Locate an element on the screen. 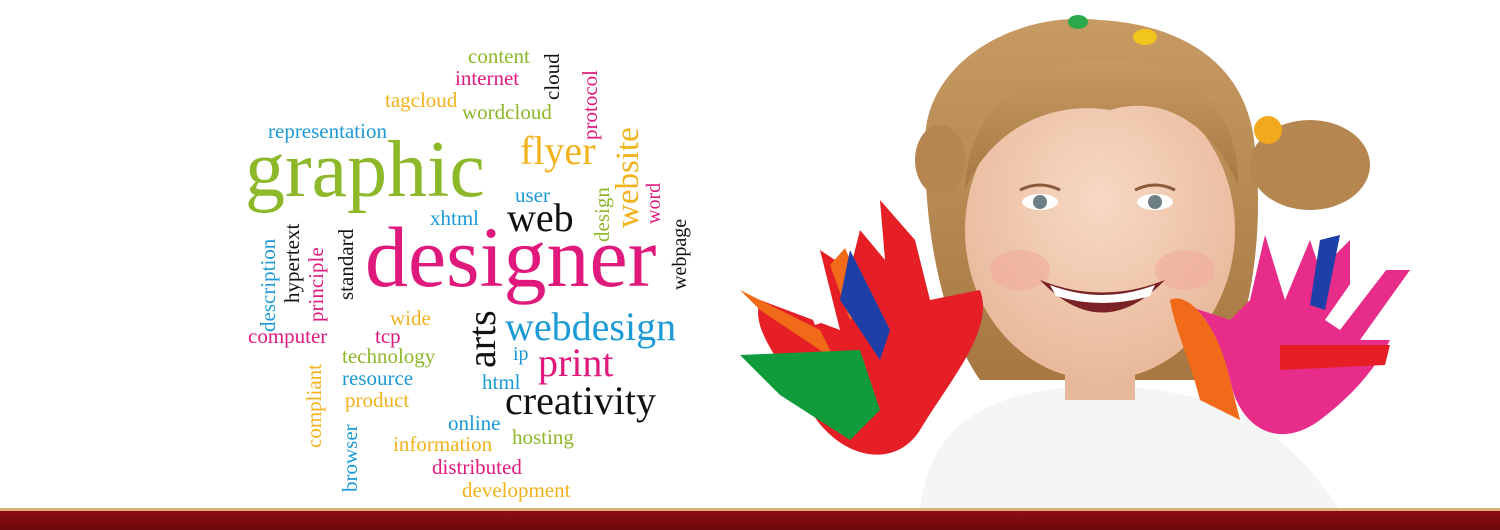 The height and width of the screenshot is (530, 1500). word-compliant: compliant is located at coordinates (314, 406).